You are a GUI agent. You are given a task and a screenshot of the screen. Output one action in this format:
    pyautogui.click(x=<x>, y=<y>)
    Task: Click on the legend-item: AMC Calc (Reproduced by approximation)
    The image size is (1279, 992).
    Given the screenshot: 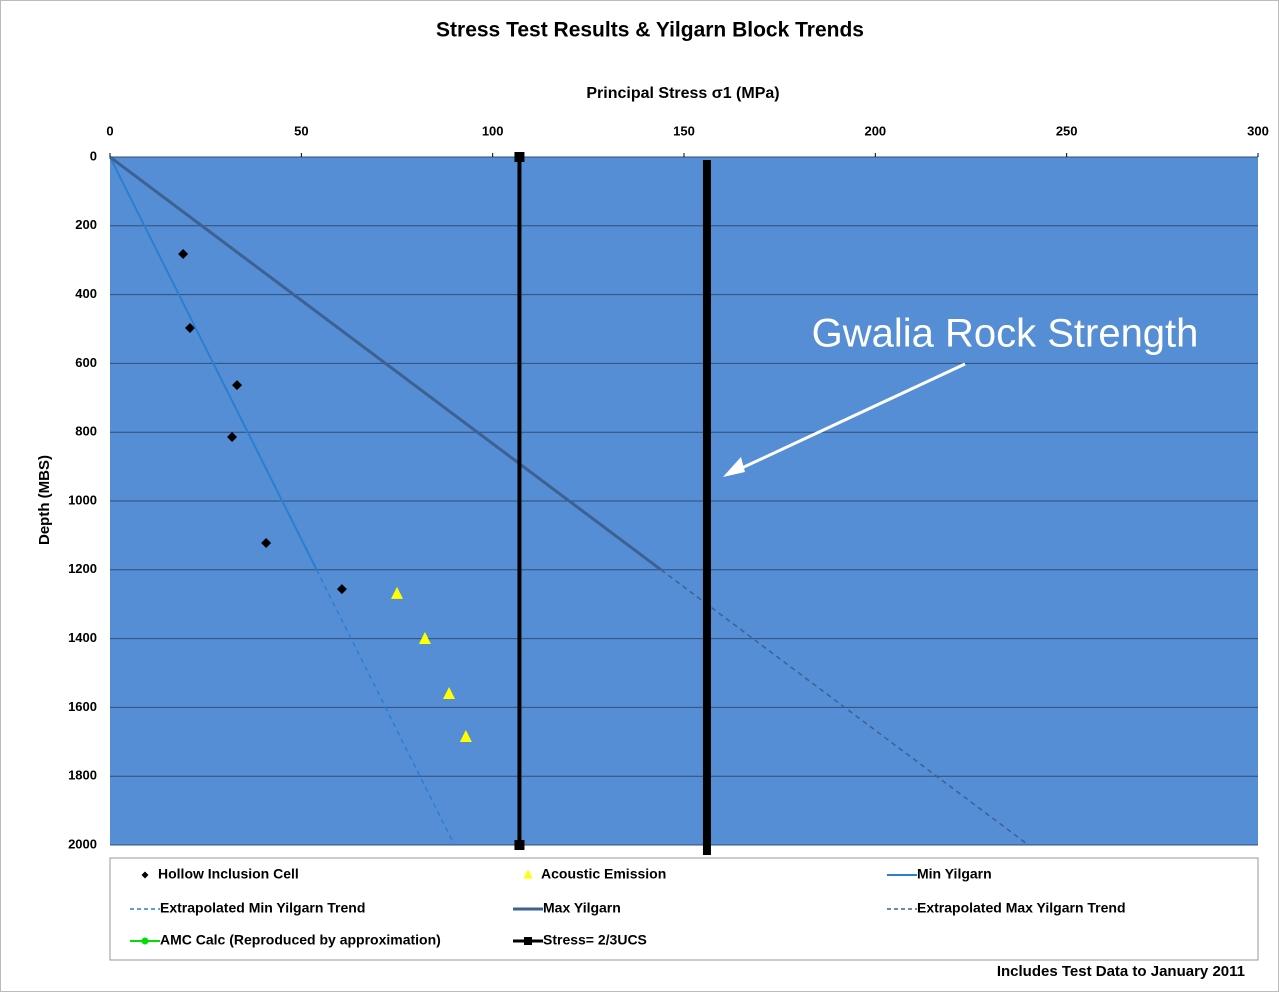 What is the action you would take?
    pyautogui.click(x=285, y=940)
    